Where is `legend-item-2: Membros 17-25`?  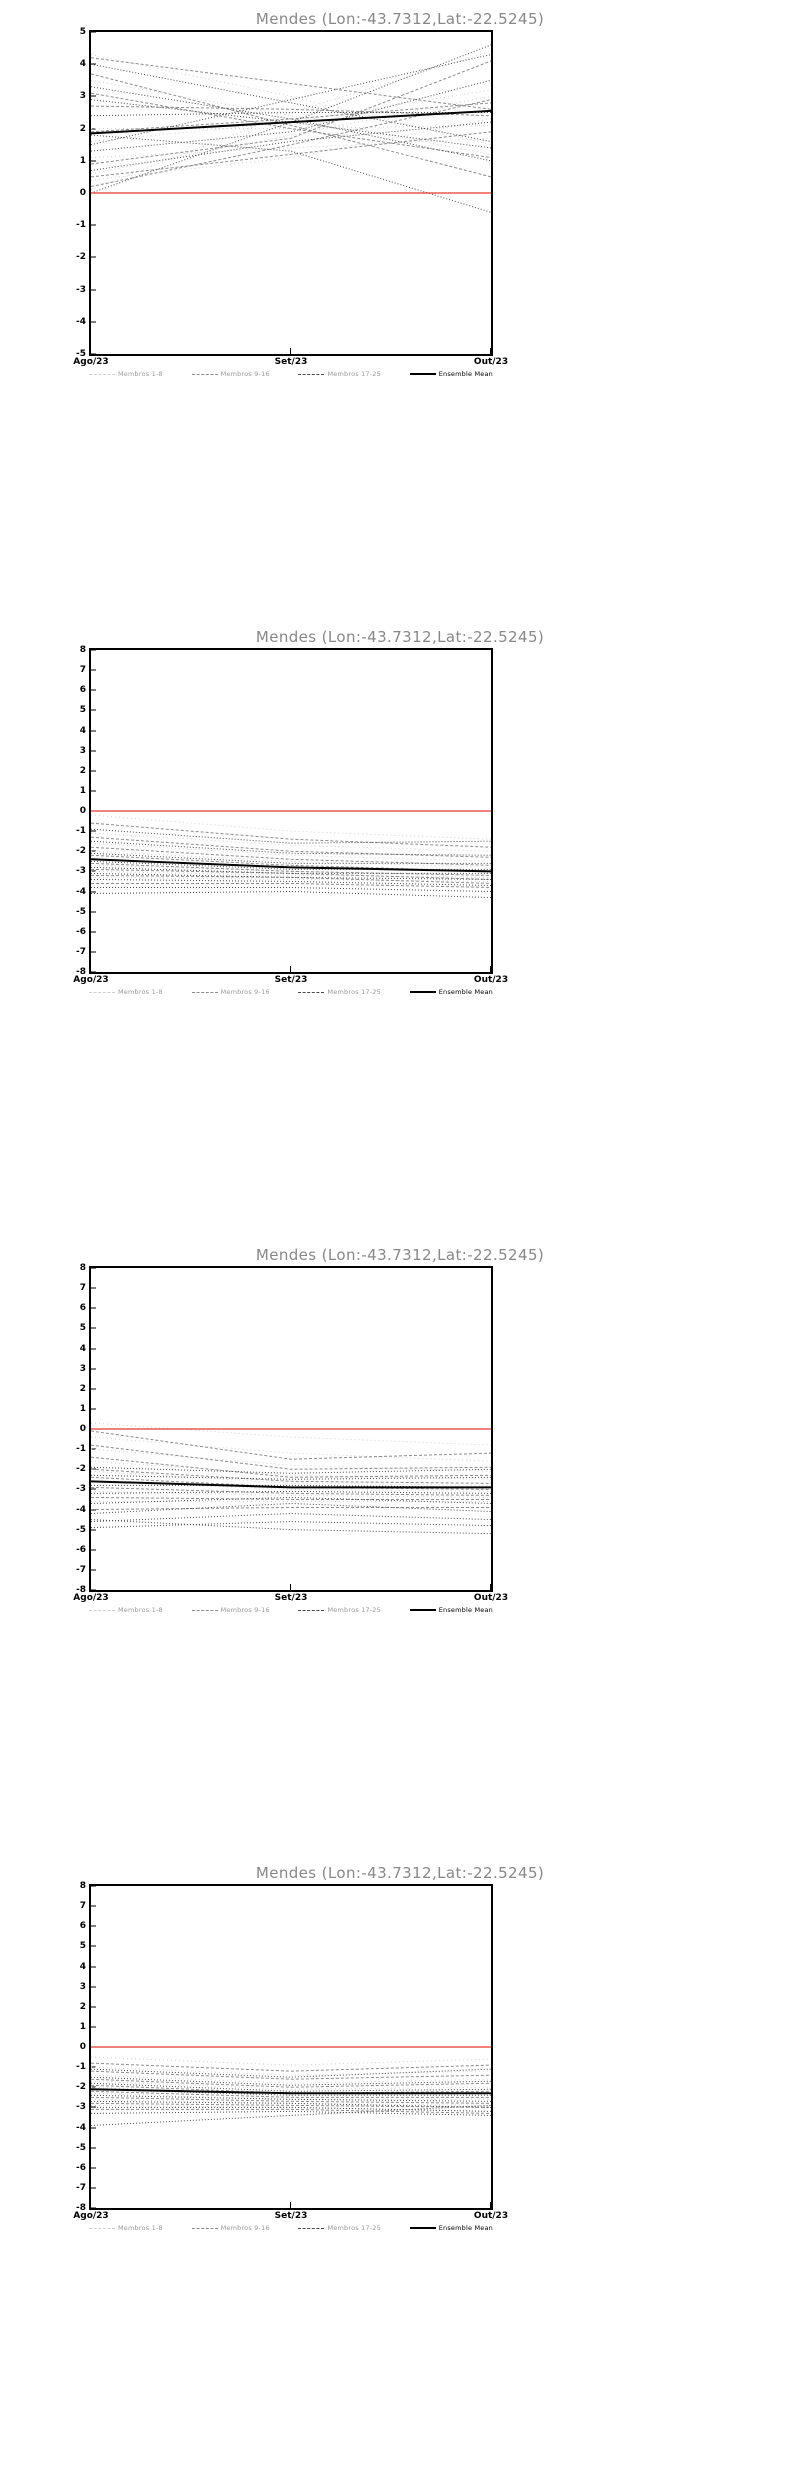 legend-item-2: Membros 17-25 is located at coordinates (339, 2228).